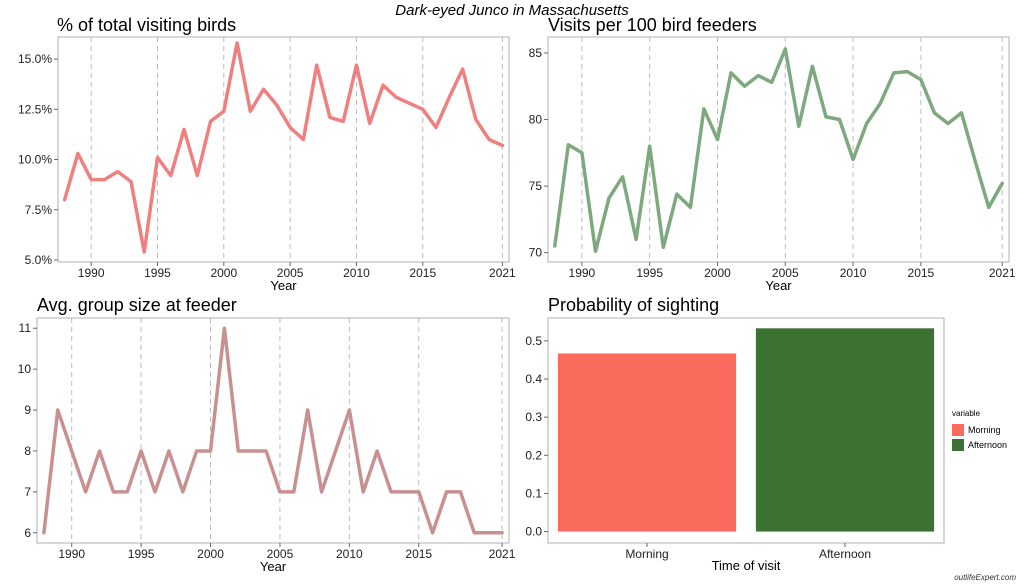 The height and width of the screenshot is (585, 1024). Describe the element at coordinates (35, 59) in the screenshot. I see `pct-y-tick-label: 15.0%` at that location.